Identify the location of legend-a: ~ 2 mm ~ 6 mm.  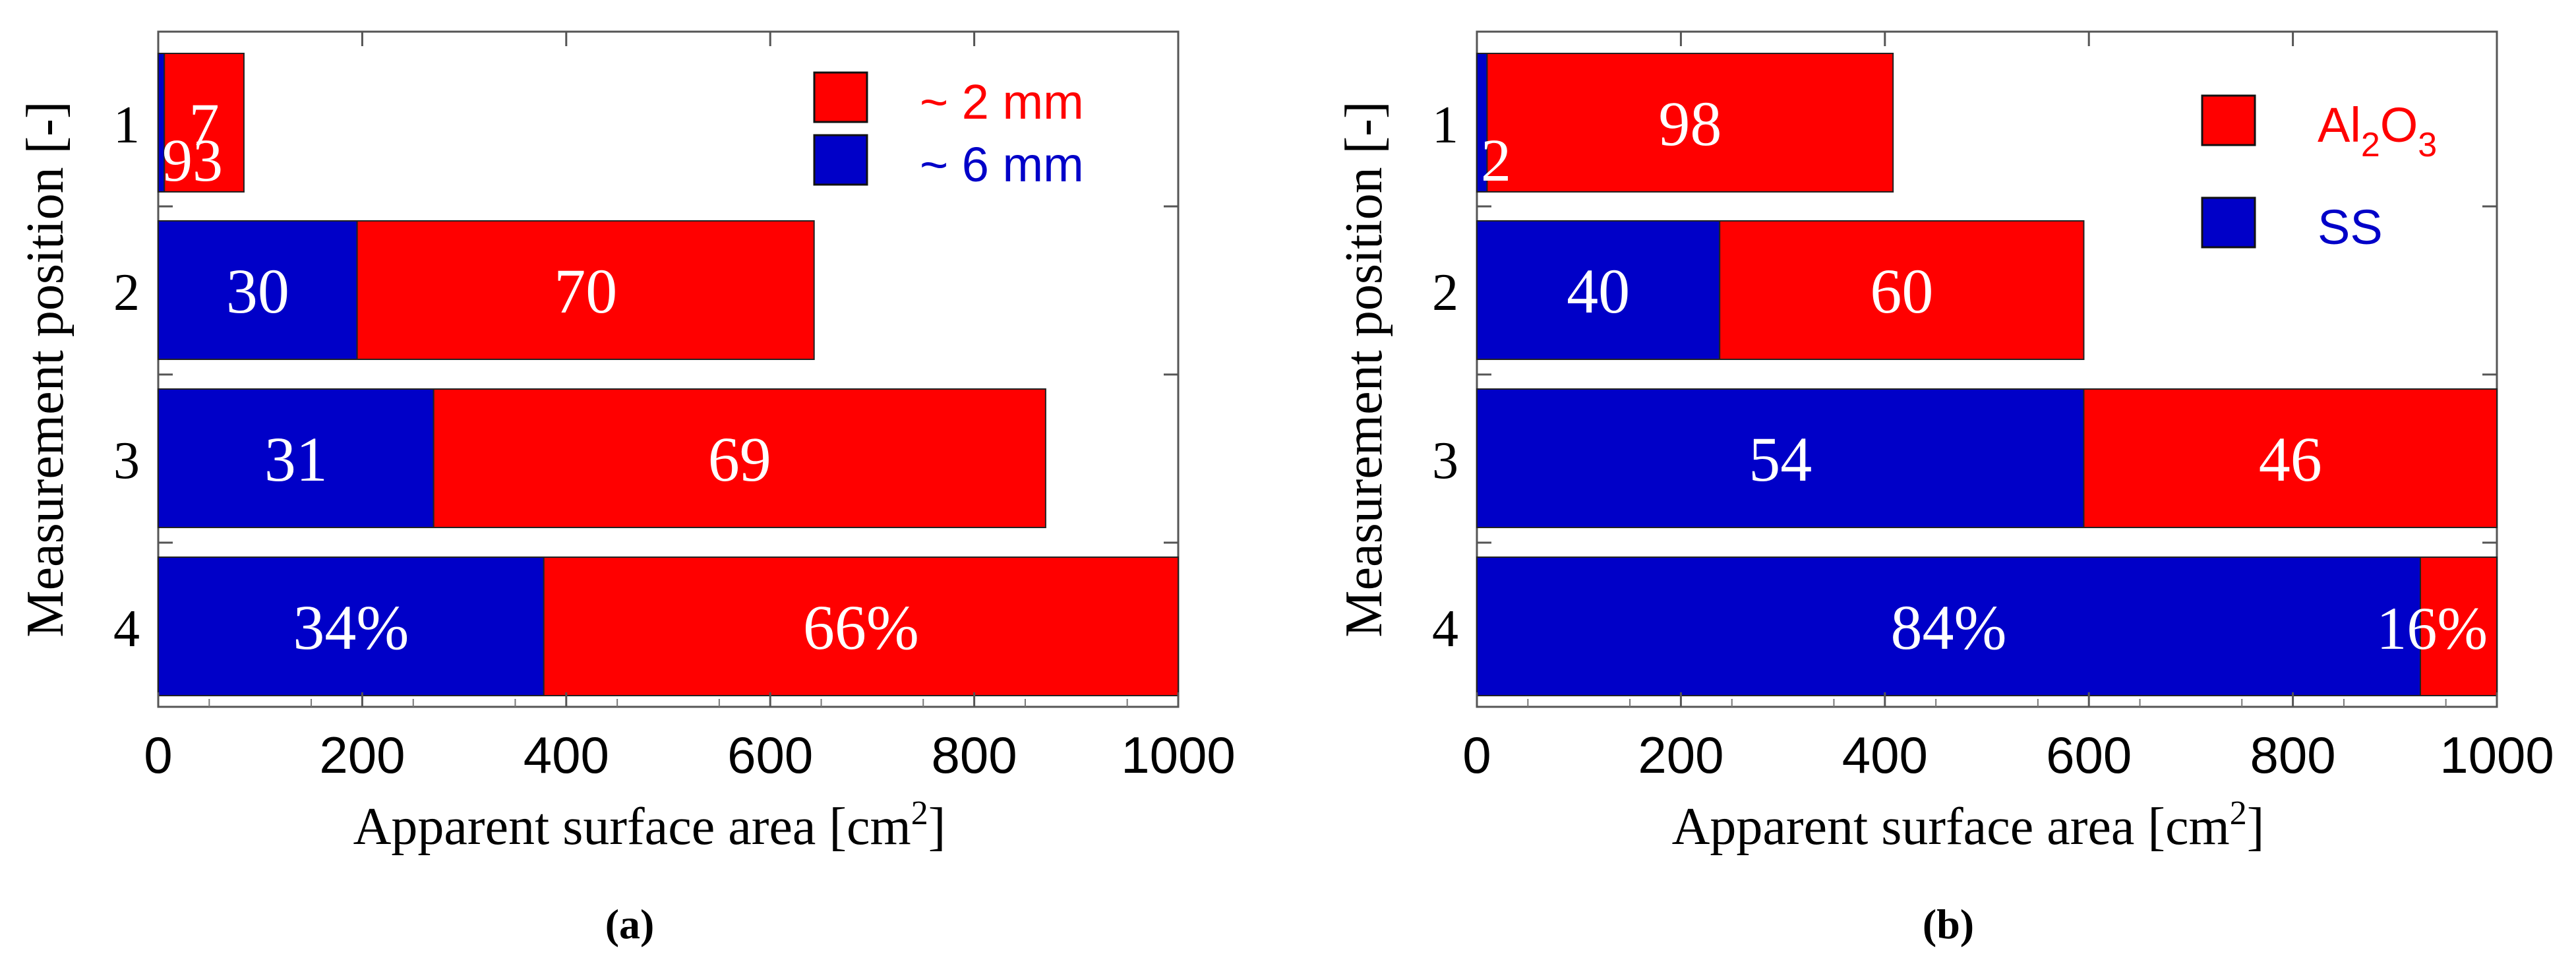
(949, 131).